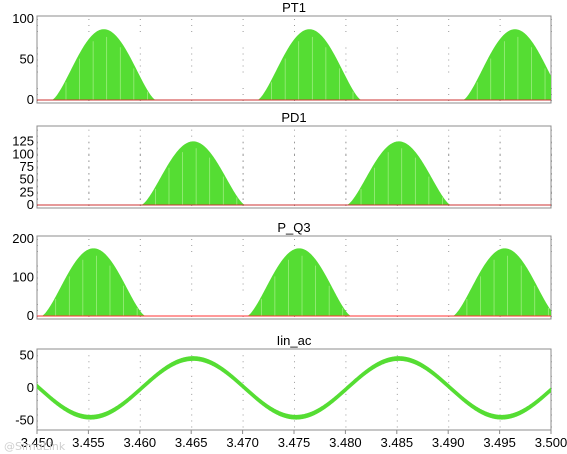  I want to click on watermark: @SimuLink, so click(35, 446).